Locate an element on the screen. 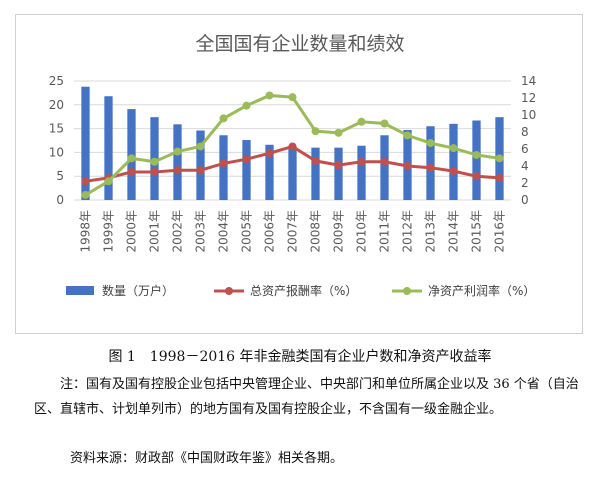 The width and height of the screenshot is (600, 477). right-axis-tick-label: 10 is located at coordinates (528, 115).